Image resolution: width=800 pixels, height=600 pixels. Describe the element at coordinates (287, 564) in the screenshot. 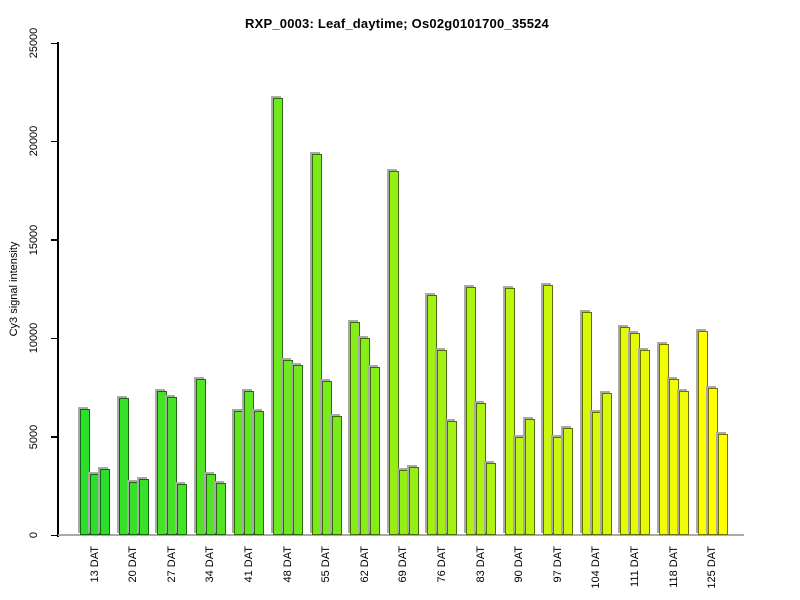

I see `x-tick-label: 48 DAT` at that location.